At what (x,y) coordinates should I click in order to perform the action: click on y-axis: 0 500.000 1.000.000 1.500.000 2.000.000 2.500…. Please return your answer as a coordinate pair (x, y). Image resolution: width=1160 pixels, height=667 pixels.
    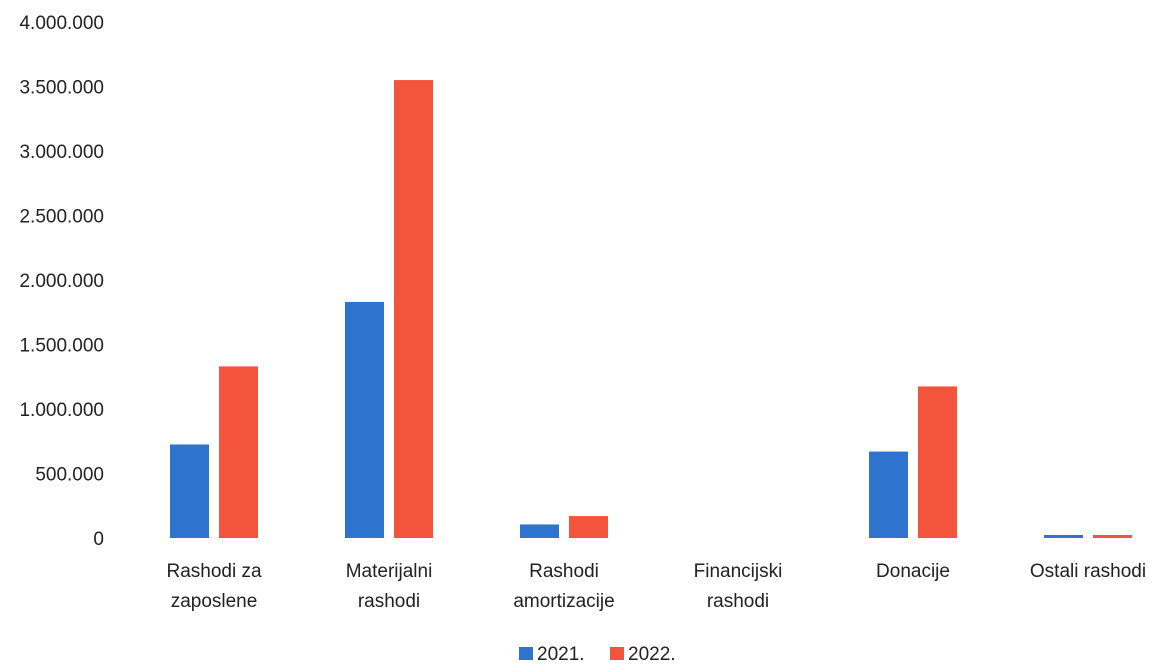
    Looking at the image, I should click on (61, 281).